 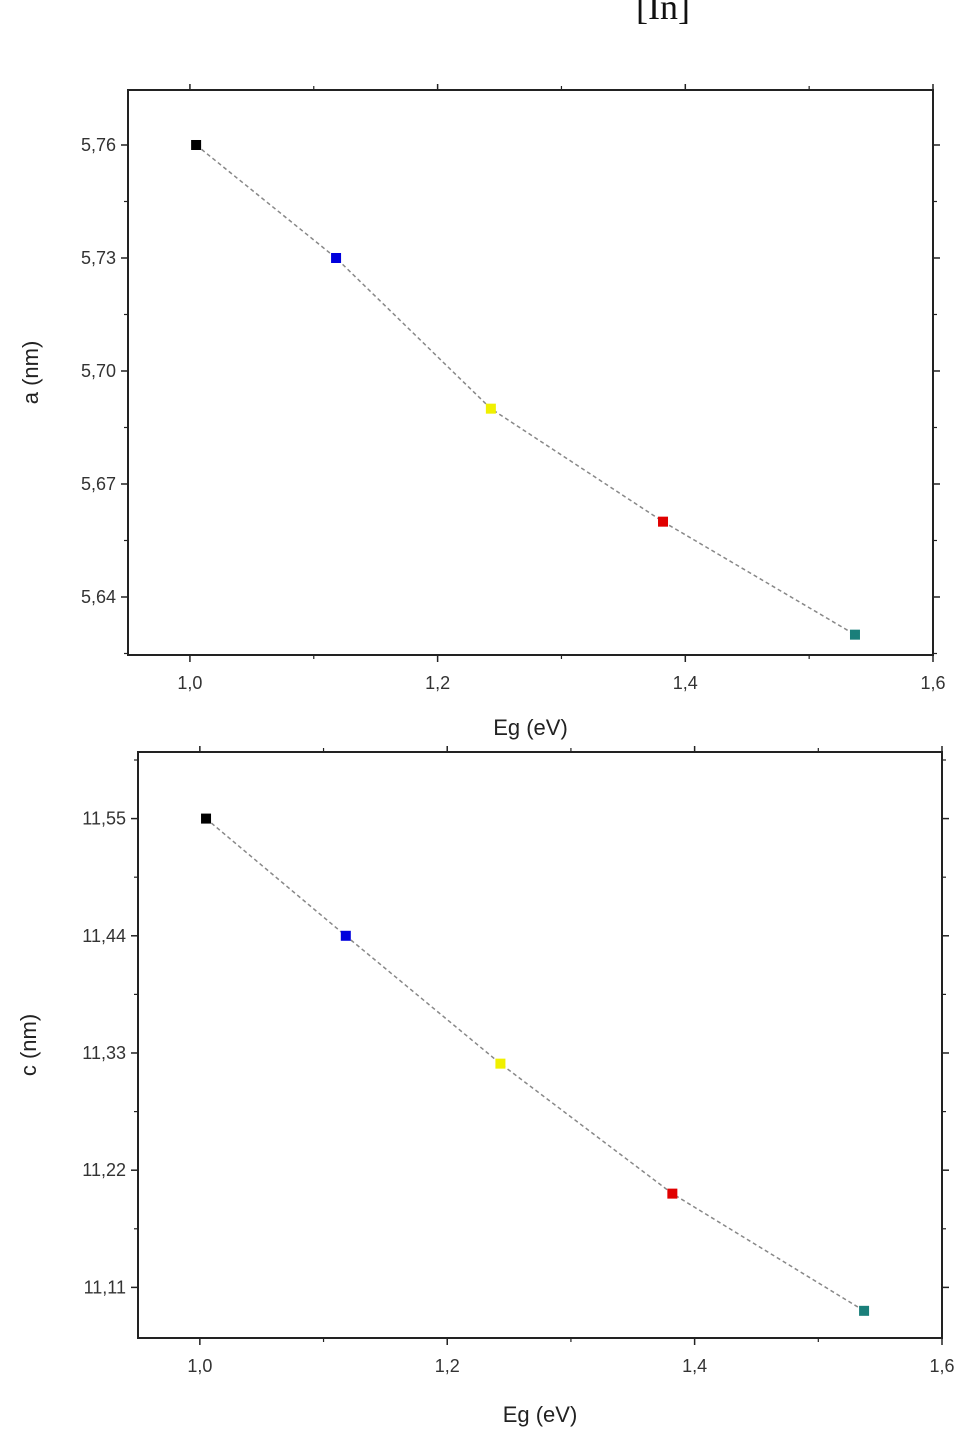 I want to click on top-caption: [In], so click(x=663, y=13).